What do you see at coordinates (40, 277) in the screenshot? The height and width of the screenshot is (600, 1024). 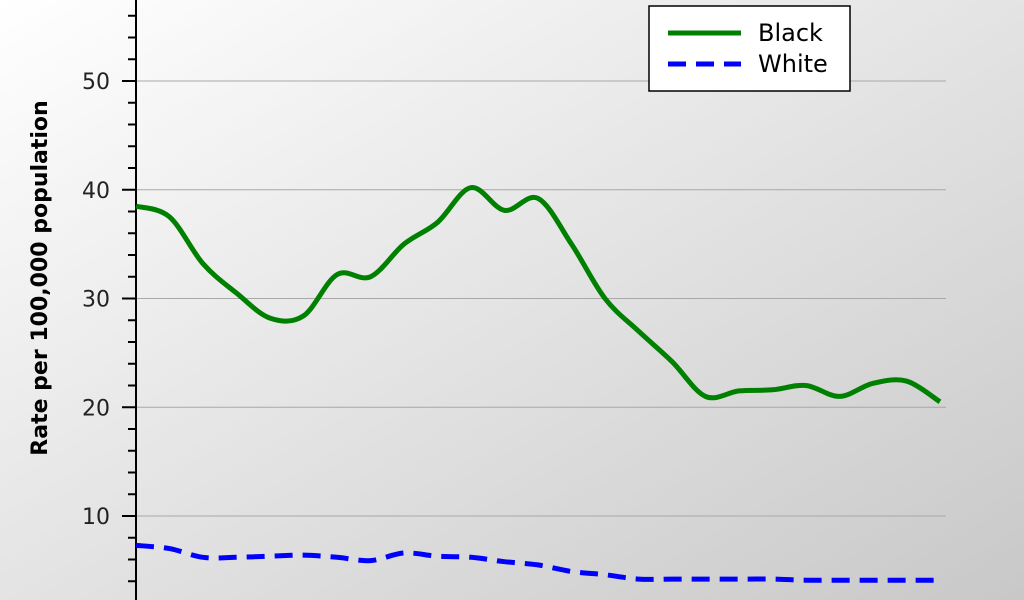 I see `y-axis-title: Rate per 100,000 population` at bounding box center [40, 277].